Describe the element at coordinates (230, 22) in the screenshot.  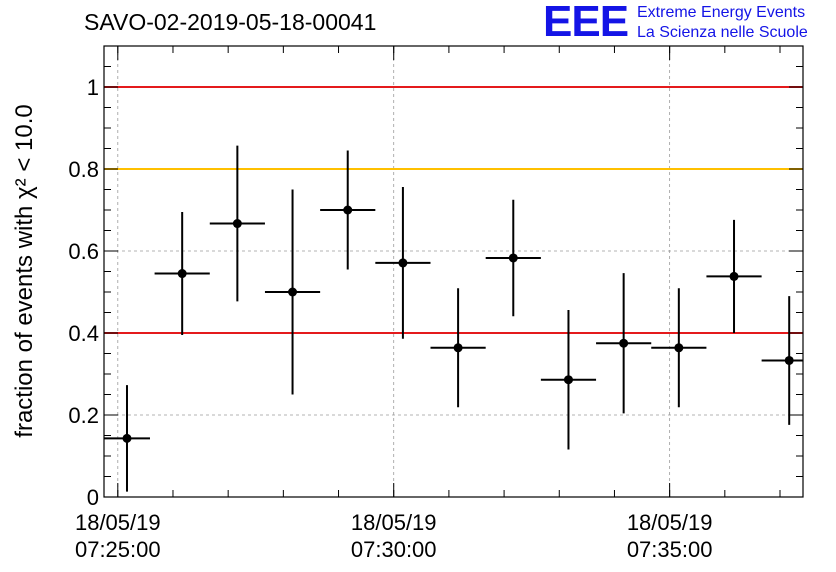
I see `chart-title: SAVO-02-2019-05-18-00041` at that location.